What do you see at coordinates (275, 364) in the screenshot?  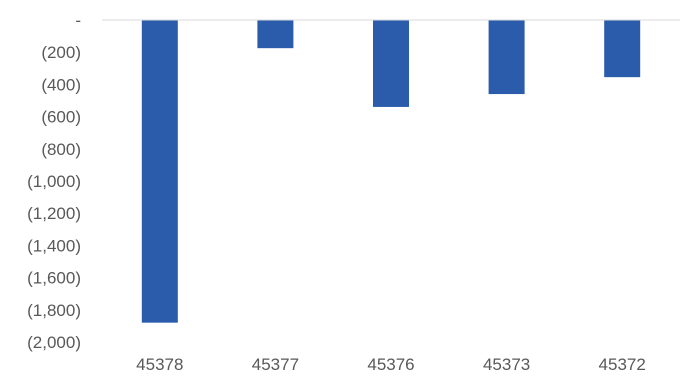 I see `x-category-label: 45377` at bounding box center [275, 364].